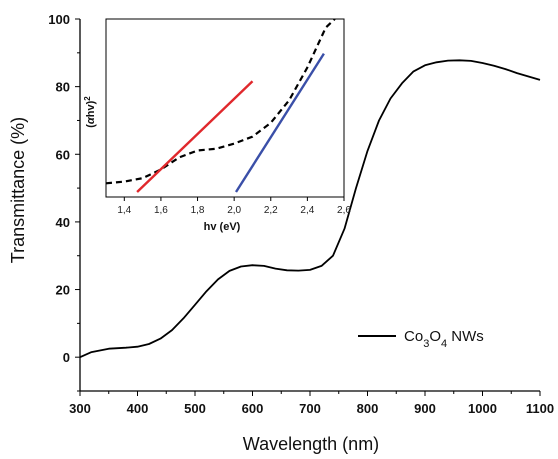 Image resolution: width=558 pixels, height=459 pixels. What do you see at coordinates (271, 210) in the screenshot?
I see `inset-x-tick-label: 2,2` at bounding box center [271, 210].